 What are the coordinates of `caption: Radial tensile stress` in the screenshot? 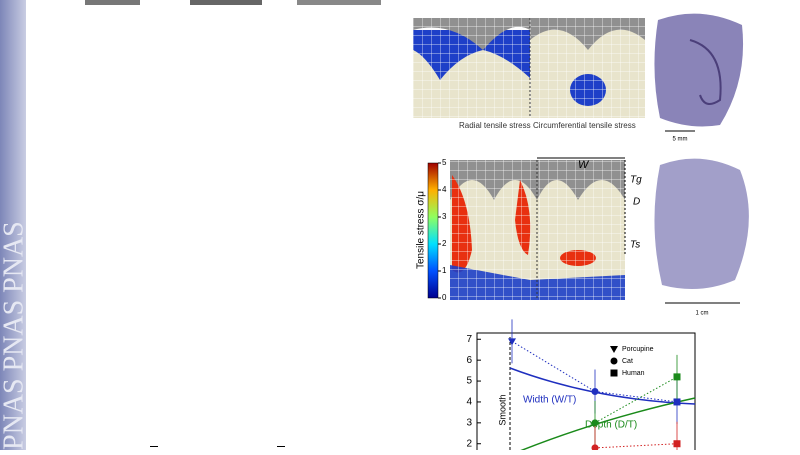 It's located at (495, 125).